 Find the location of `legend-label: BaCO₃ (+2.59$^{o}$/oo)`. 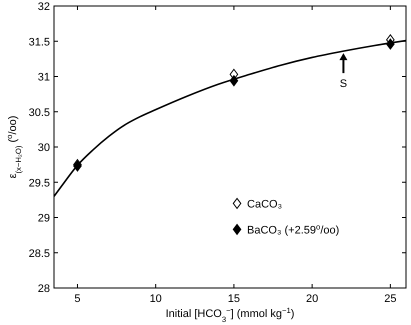

legend-label: BaCO₃ (+2.59$^{o}$/oo) is located at coordinates (293, 229).